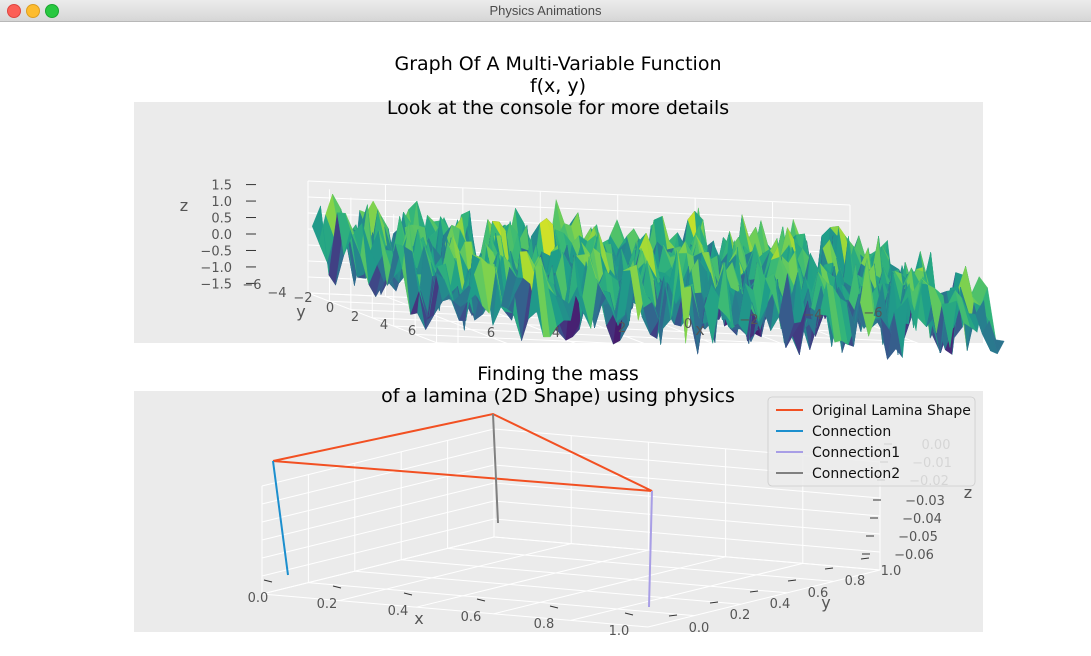 The height and width of the screenshot is (656, 1091). Describe the element at coordinates (221, 186) in the screenshot. I see `z-tick-label: 1.5` at that location.